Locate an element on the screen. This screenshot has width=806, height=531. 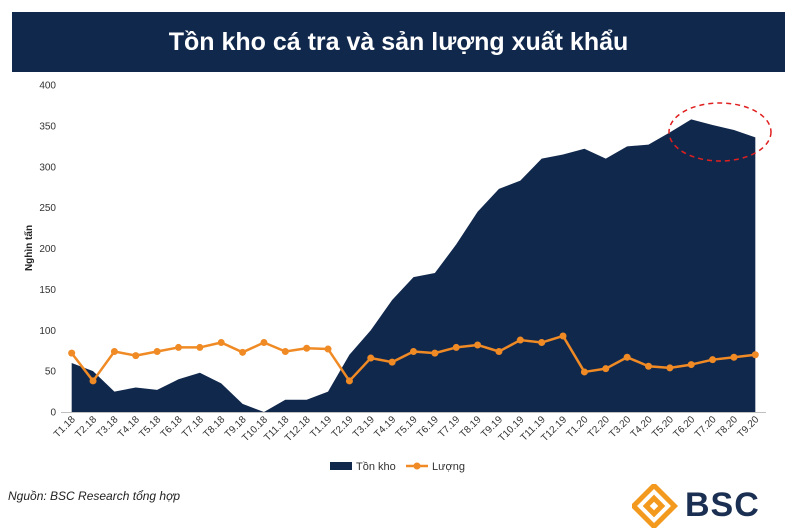
legend-swatch-ton-kho is located at coordinates (341, 466).